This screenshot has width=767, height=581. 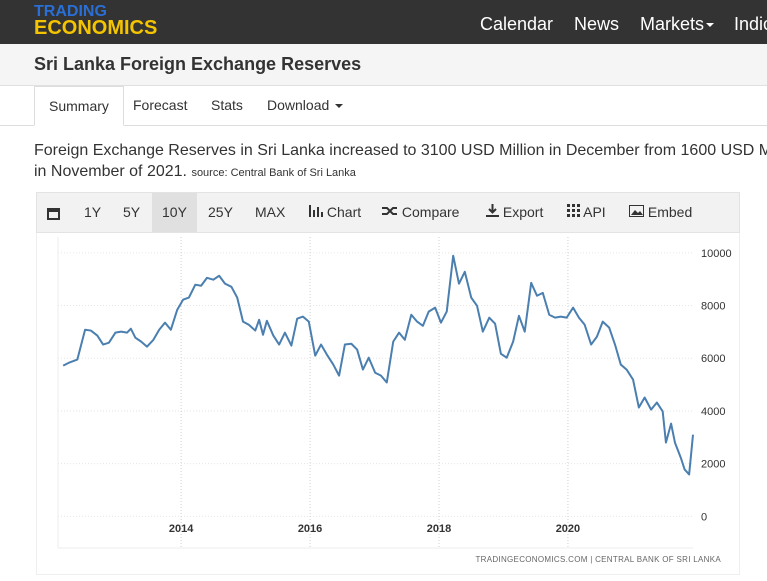 I want to click on nav-item: Markets, so click(x=677, y=24).